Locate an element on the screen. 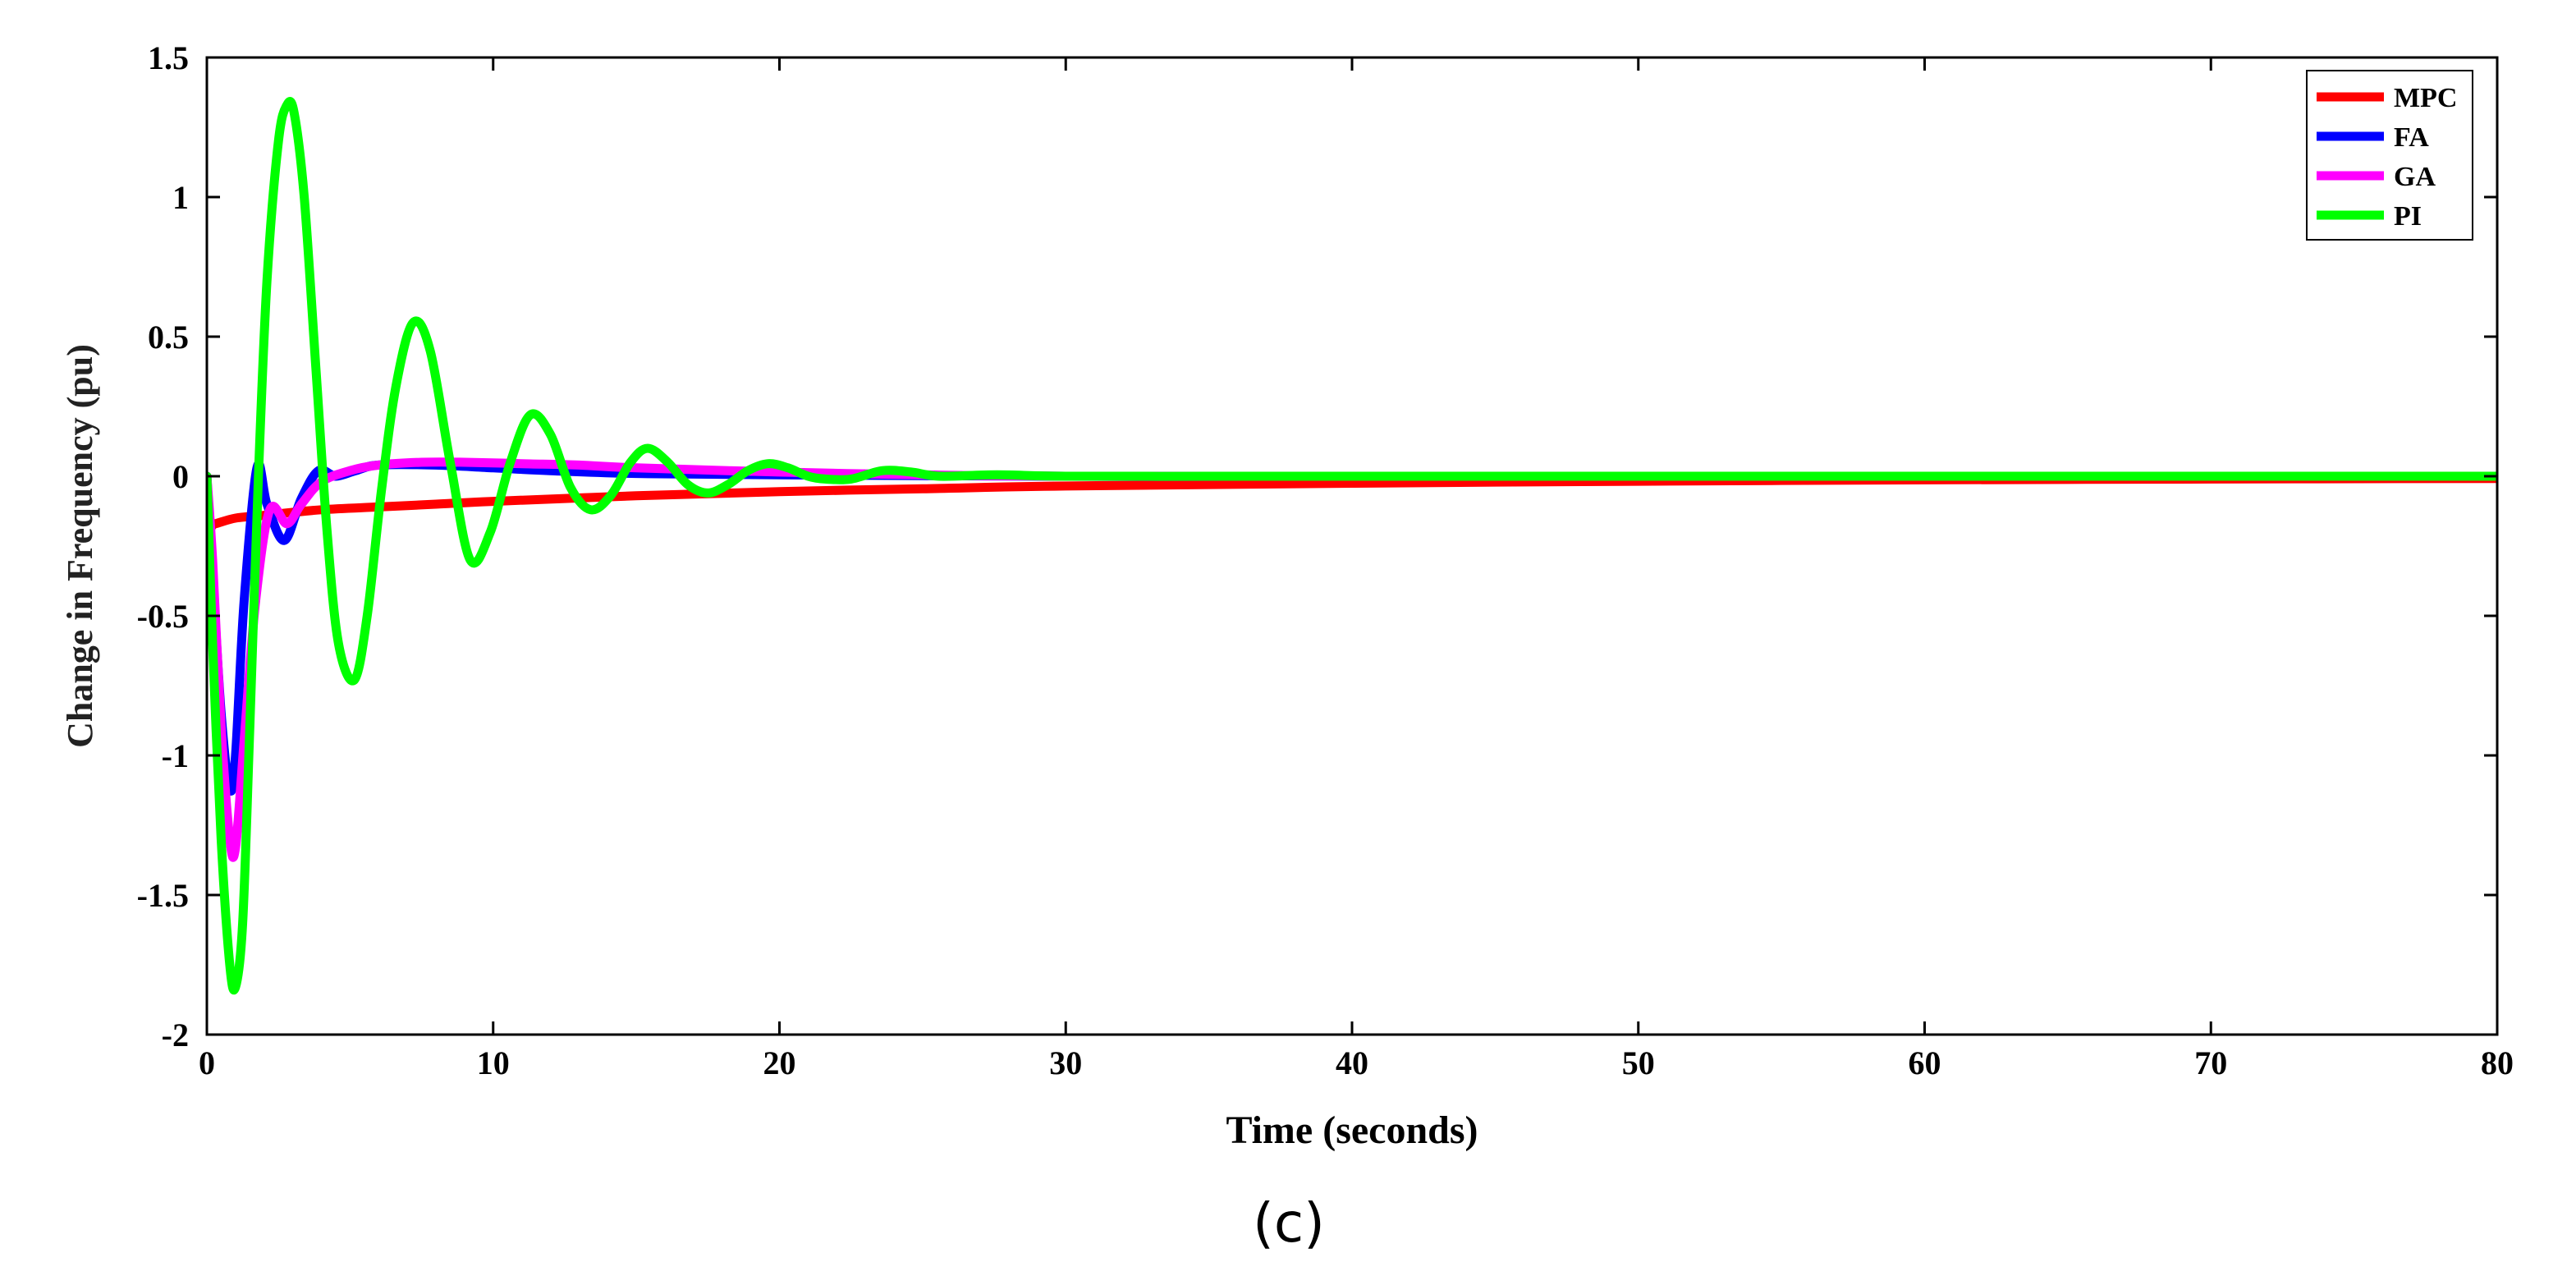 The width and height of the screenshot is (2576, 1276). x-tick-label: 40 is located at coordinates (1352, 1062).